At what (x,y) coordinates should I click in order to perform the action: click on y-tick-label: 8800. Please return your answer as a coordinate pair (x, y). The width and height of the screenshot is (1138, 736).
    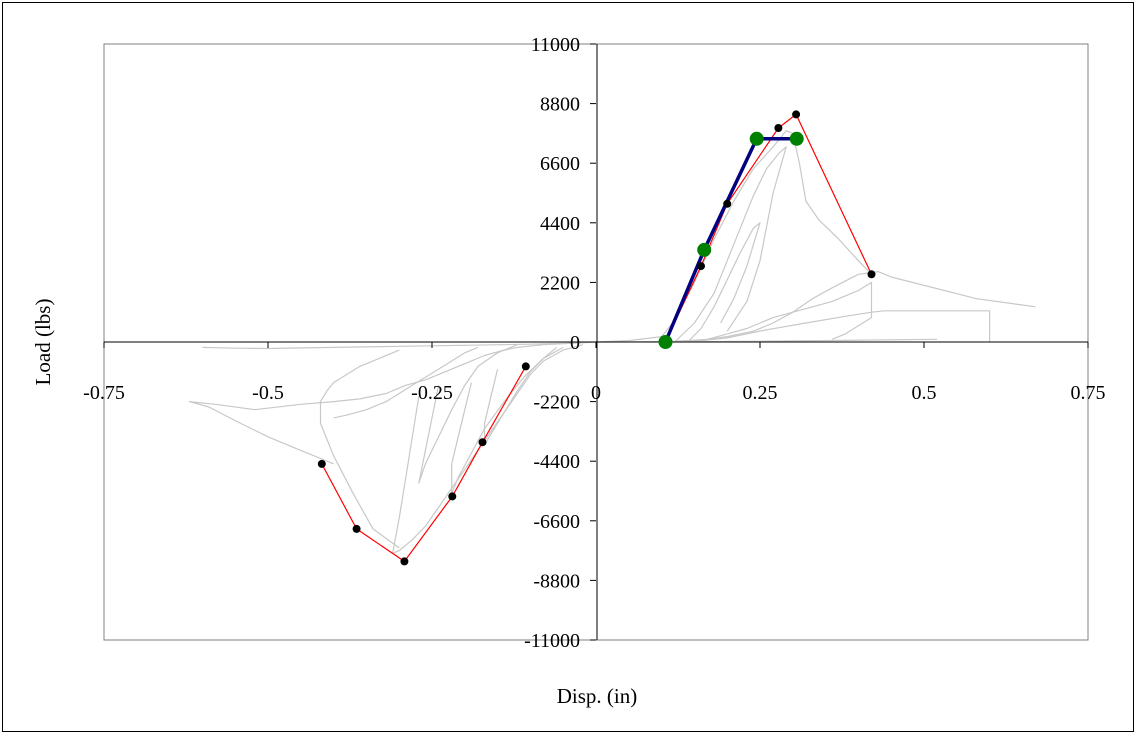
    Looking at the image, I should click on (560, 105).